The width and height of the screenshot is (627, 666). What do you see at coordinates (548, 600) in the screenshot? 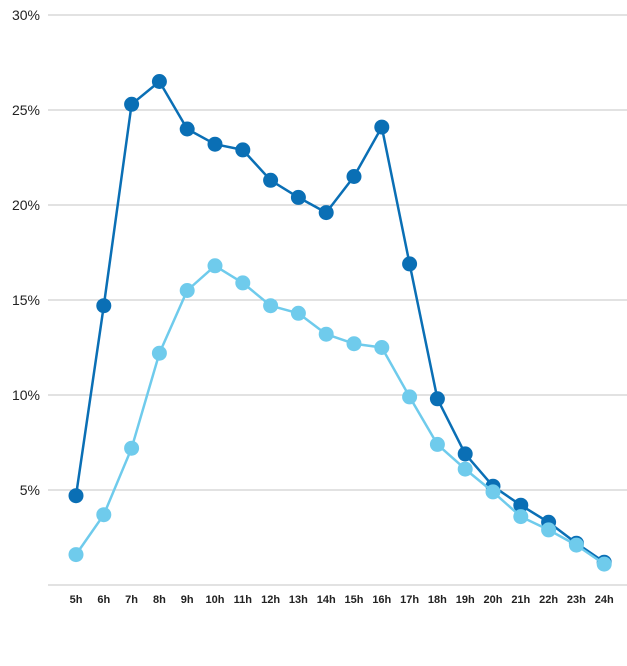
I see `x-tick-label: 22h` at bounding box center [548, 600].